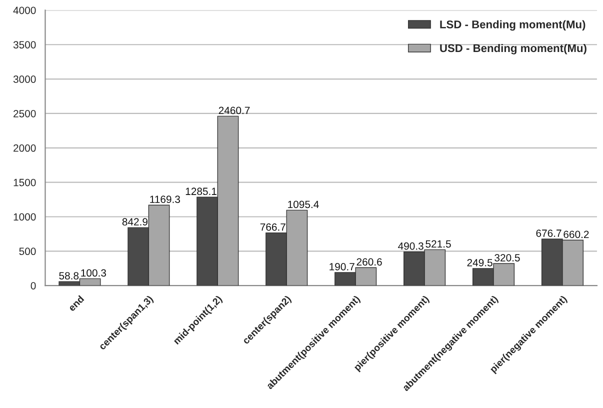  I want to click on y-tick-label: 1500, so click(25, 182).